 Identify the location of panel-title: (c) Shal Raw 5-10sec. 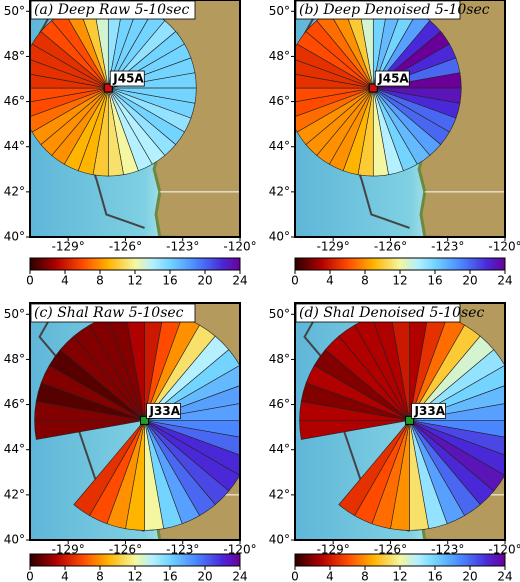
(109, 313).